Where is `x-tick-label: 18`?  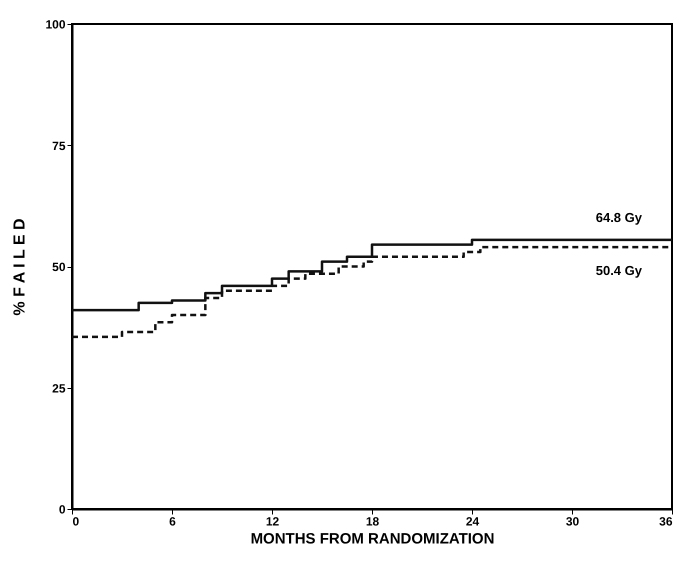 x-tick-label: 18 is located at coordinates (373, 521).